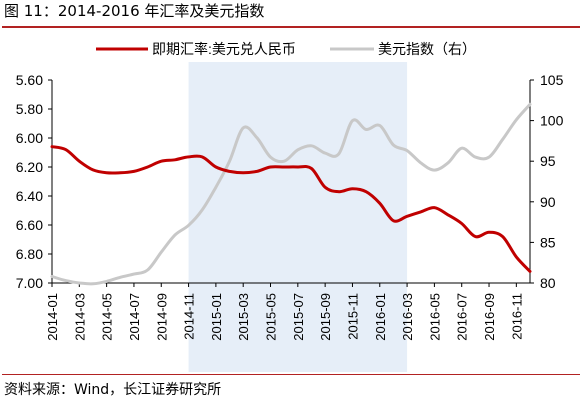 The width and height of the screenshot is (582, 407). I want to click on x-tick-label: 2016-03, so click(407, 317).